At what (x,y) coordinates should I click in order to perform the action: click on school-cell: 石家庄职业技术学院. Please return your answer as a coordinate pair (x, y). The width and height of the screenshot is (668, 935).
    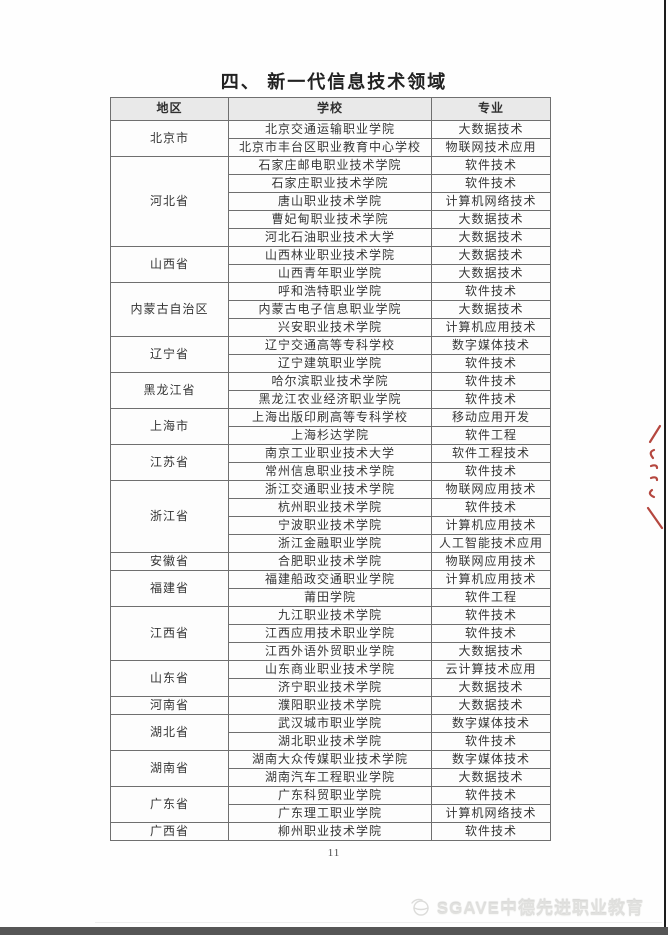
    Looking at the image, I should click on (330, 183).